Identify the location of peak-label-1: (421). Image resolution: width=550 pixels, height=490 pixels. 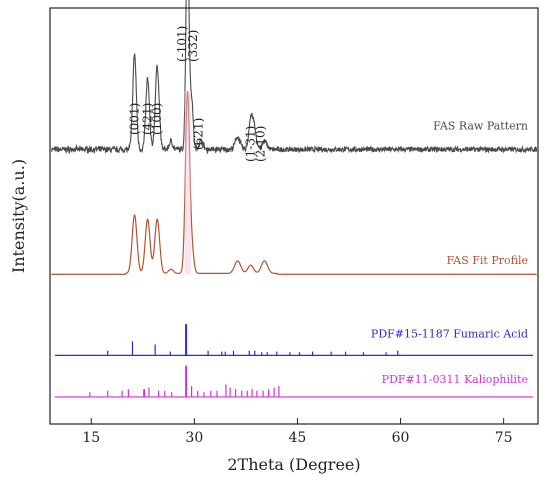
(148, 119).